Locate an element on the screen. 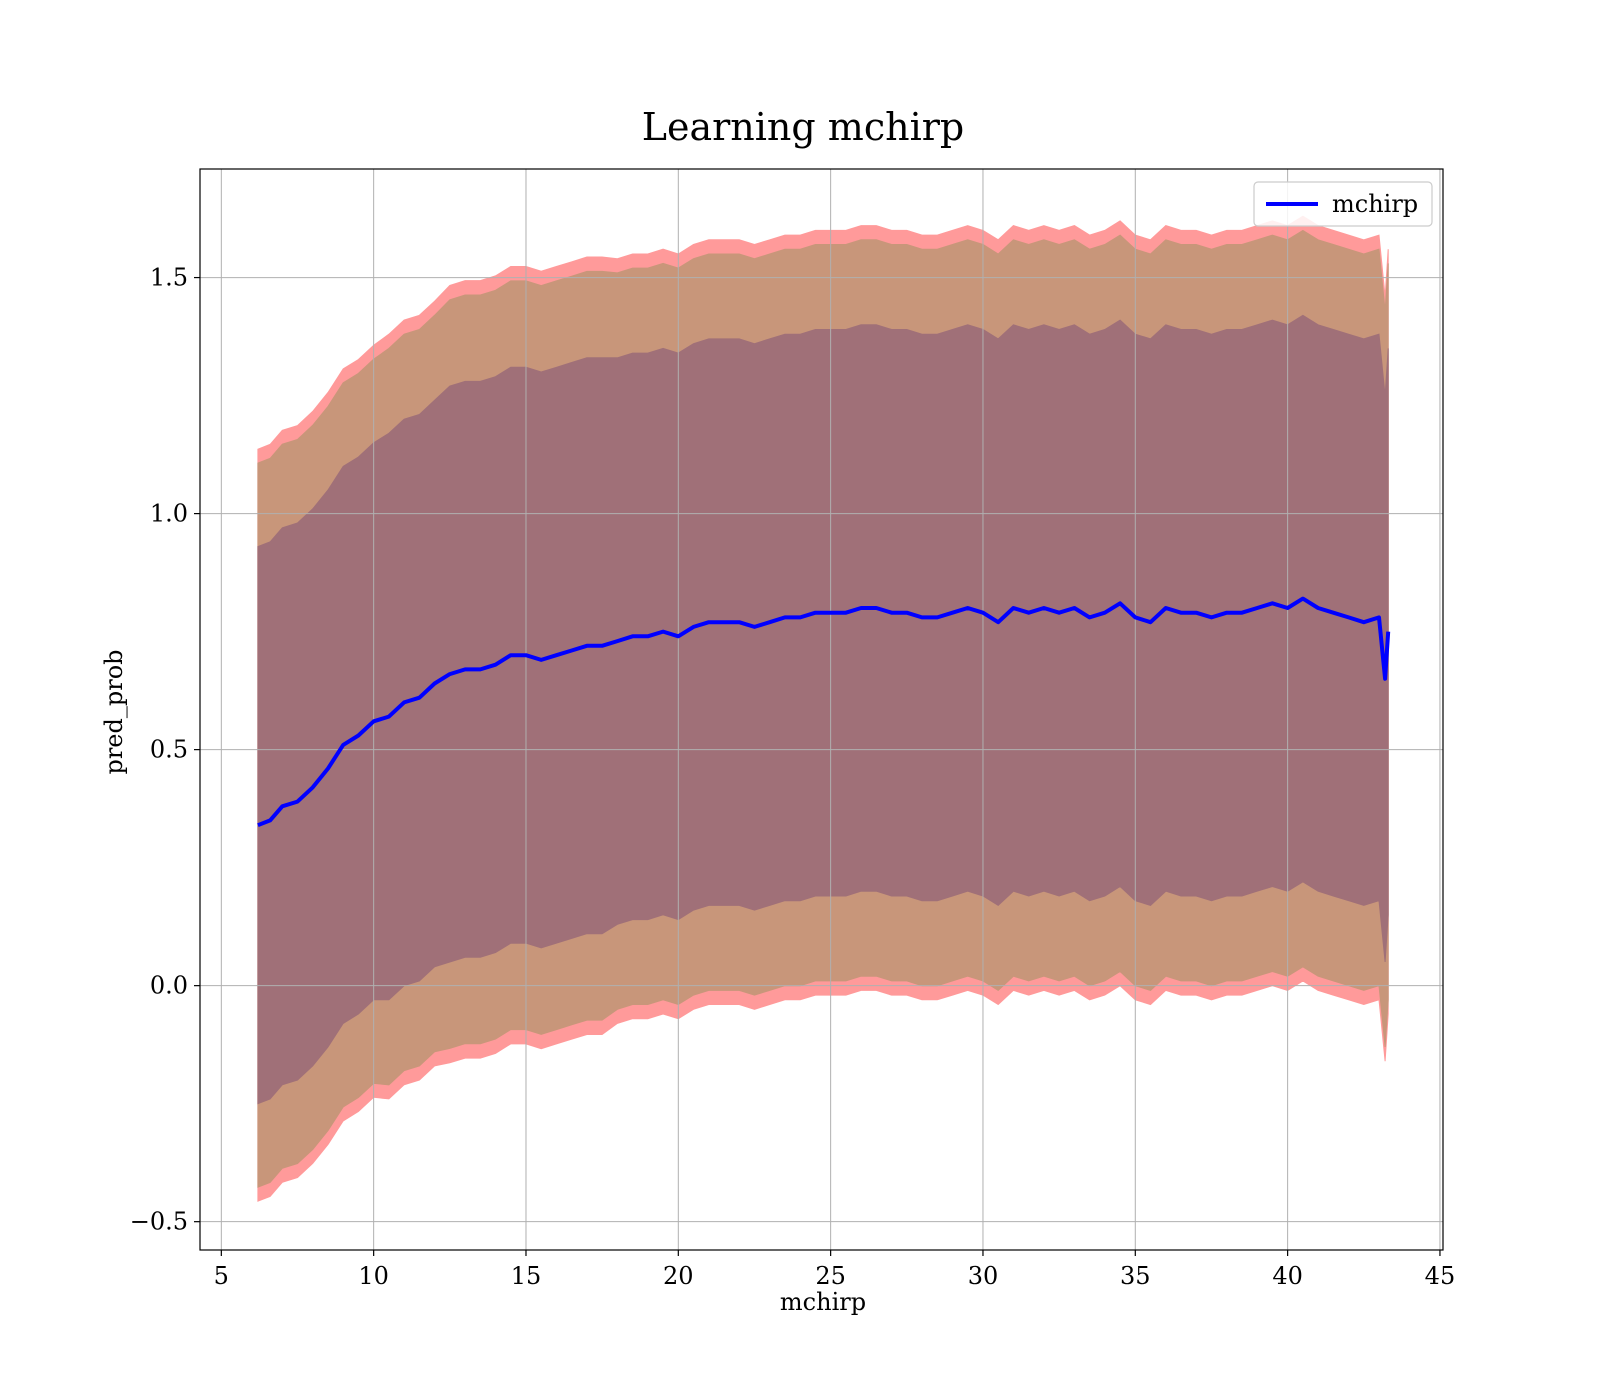 This screenshot has width=1600, height=1400. x-axis-ticks: 5 10 15 20 25 30 35 40 45 is located at coordinates (835, 1270).